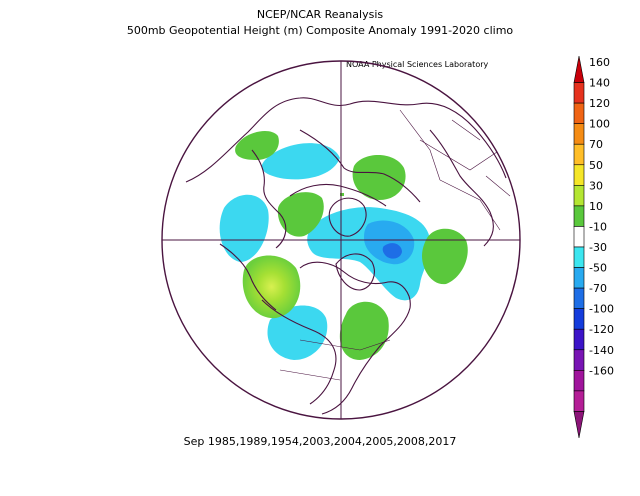 This screenshot has height=496, width=640. I want to click on colorbar-tick-label: 10, so click(596, 206).